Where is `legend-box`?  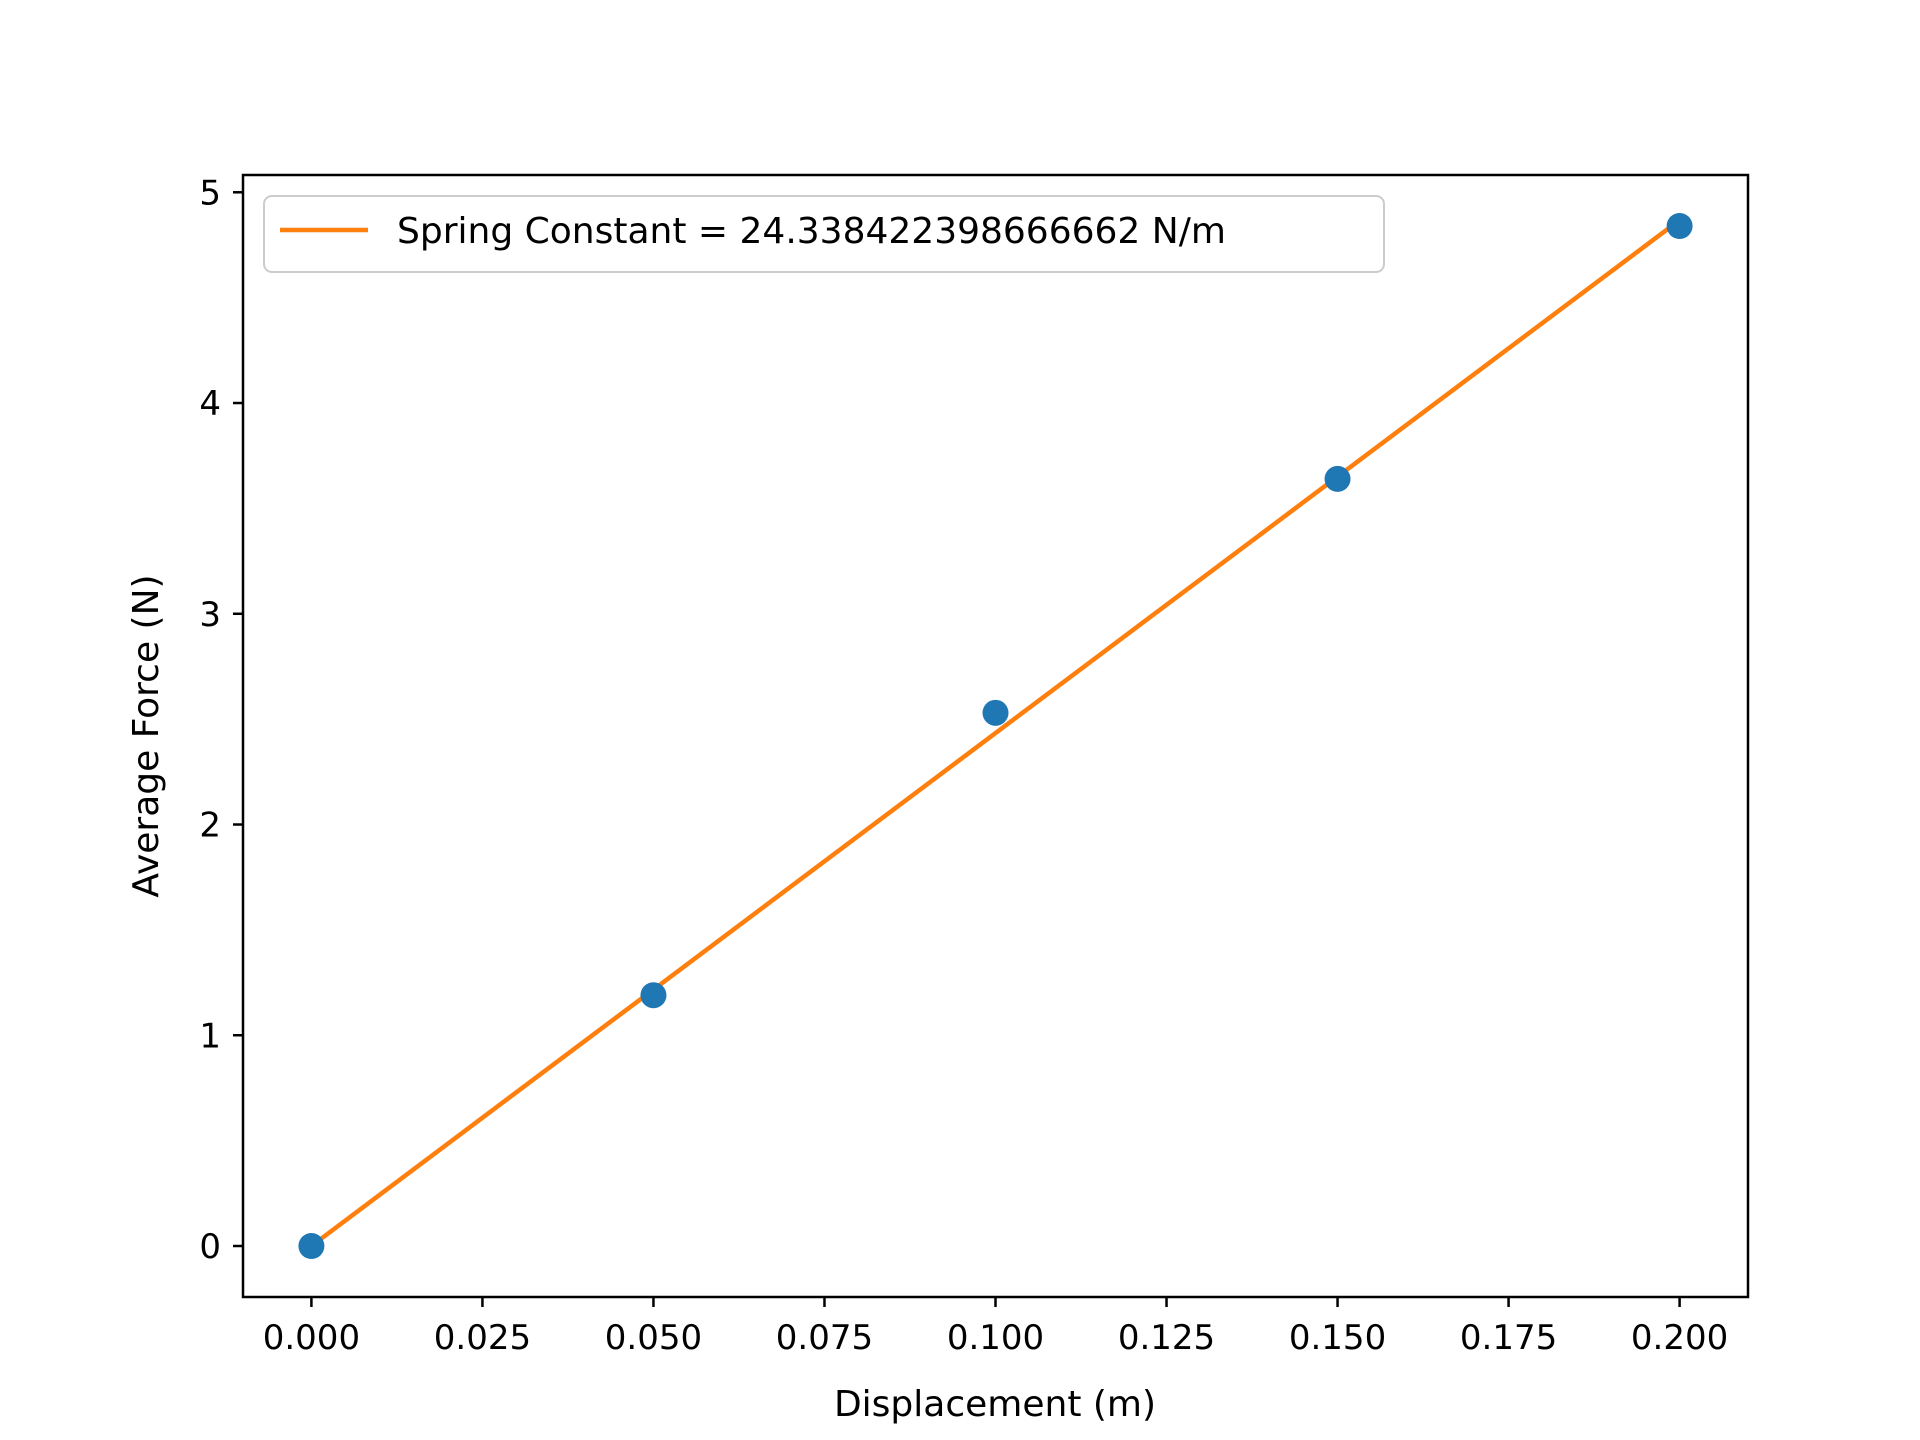 legend-box is located at coordinates (824, 234).